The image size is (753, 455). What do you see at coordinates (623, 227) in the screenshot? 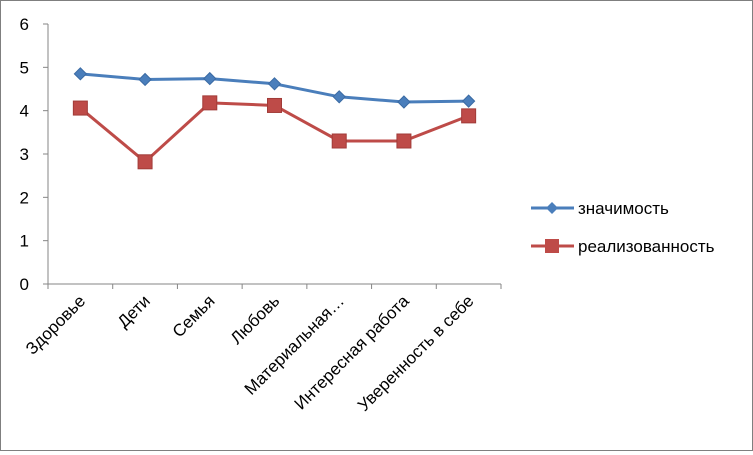
I see `legend: значимость реализованность` at bounding box center [623, 227].